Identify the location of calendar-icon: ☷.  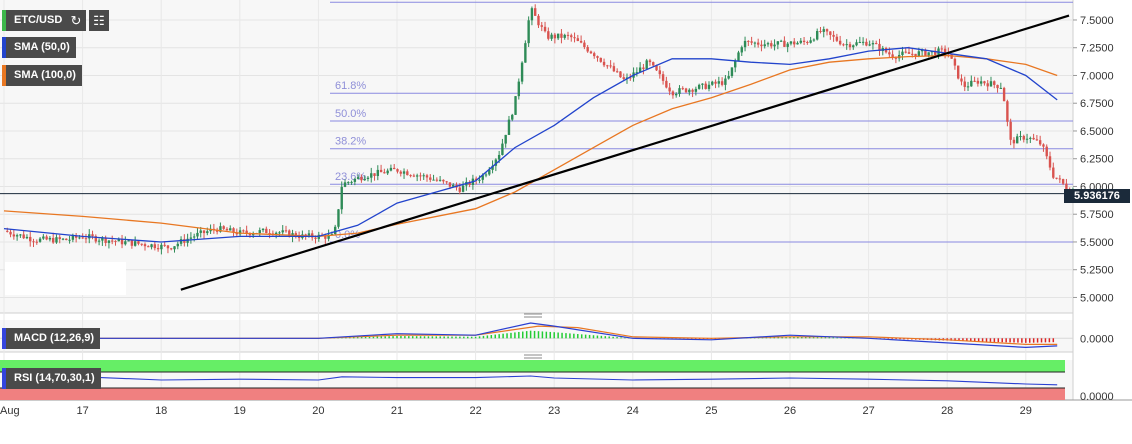
(99, 20).